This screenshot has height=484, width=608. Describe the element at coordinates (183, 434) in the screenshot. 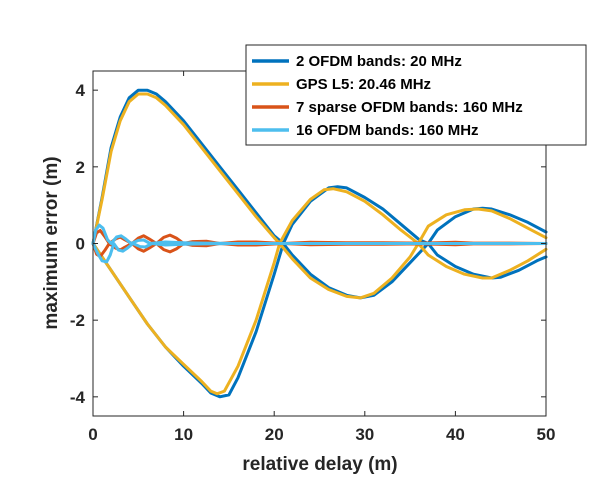

I see `x-tick-label: 10` at that location.